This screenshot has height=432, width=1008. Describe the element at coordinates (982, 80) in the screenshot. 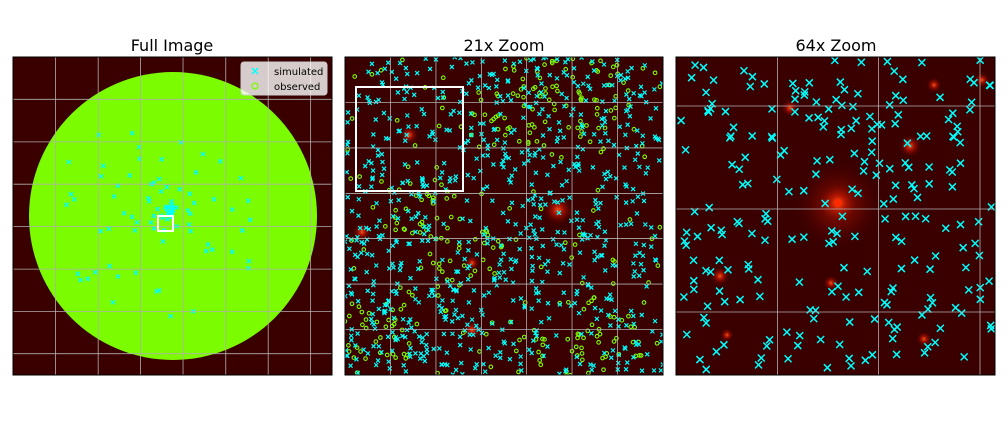

I see `star-glow` at that location.